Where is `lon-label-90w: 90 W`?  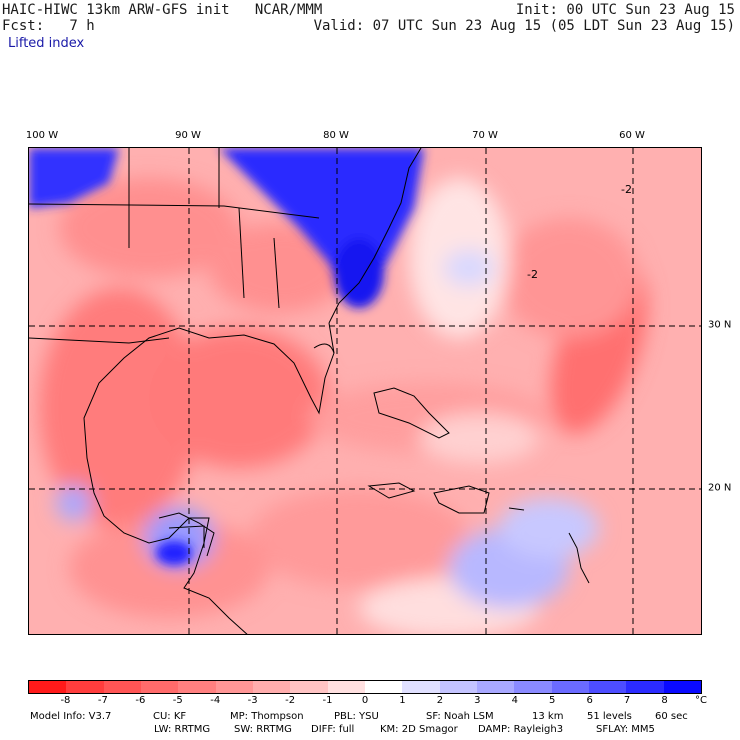 lon-label-90w: 90 W is located at coordinates (188, 135).